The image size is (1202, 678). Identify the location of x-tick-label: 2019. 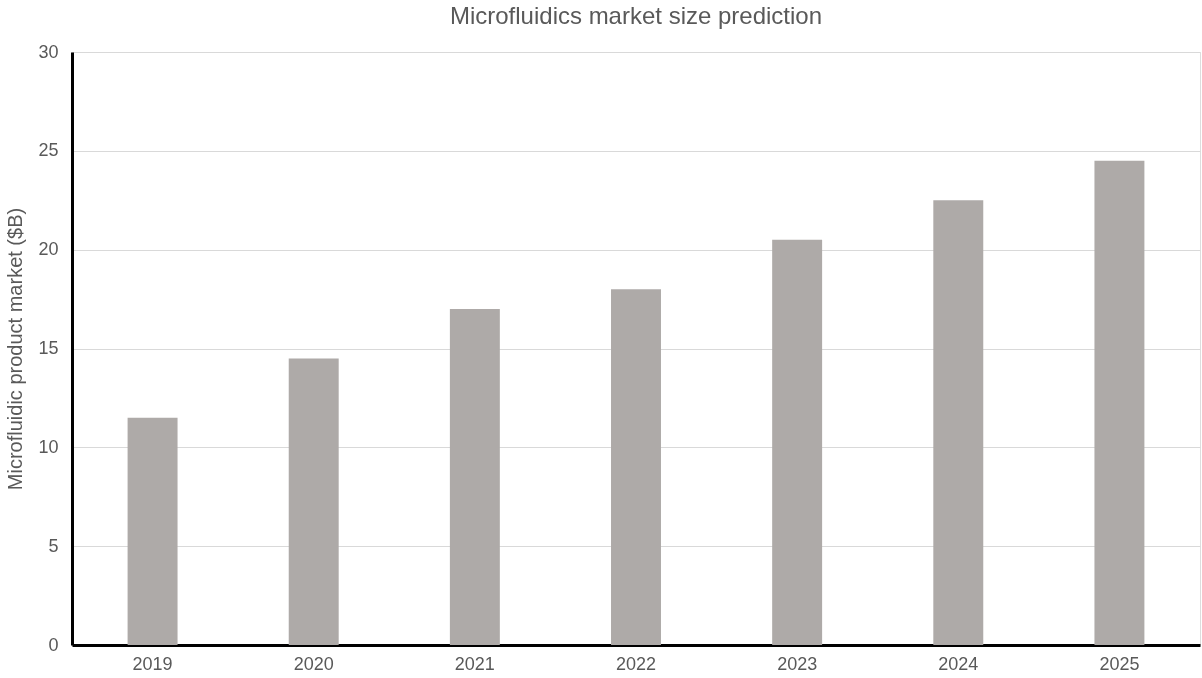
(152, 663).